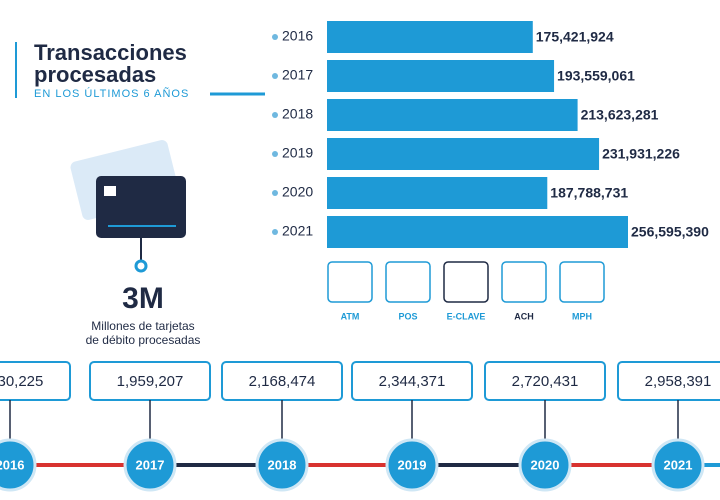 The height and width of the screenshot is (500, 720). I want to click on channel-label: ATM, so click(350, 316).